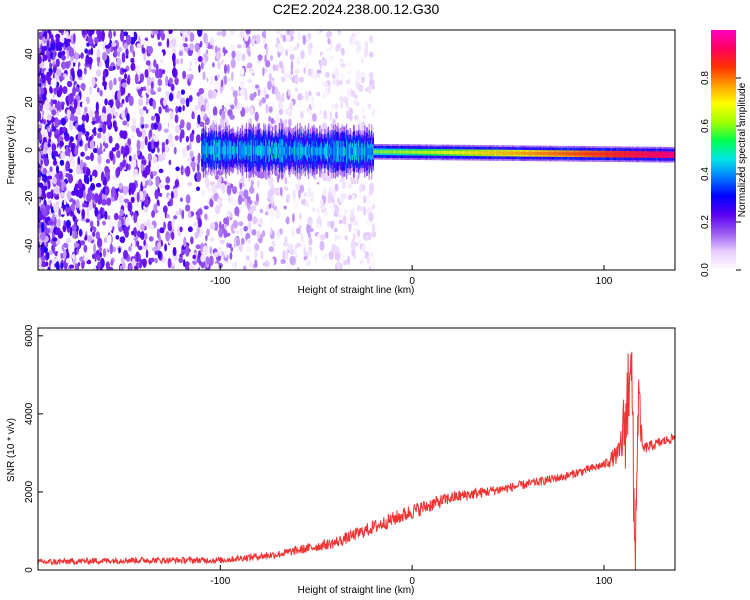  What do you see at coordinates (220, 281) in the screenshot?
I see `x-tick-label: -100` at bounding box center [220, 281].